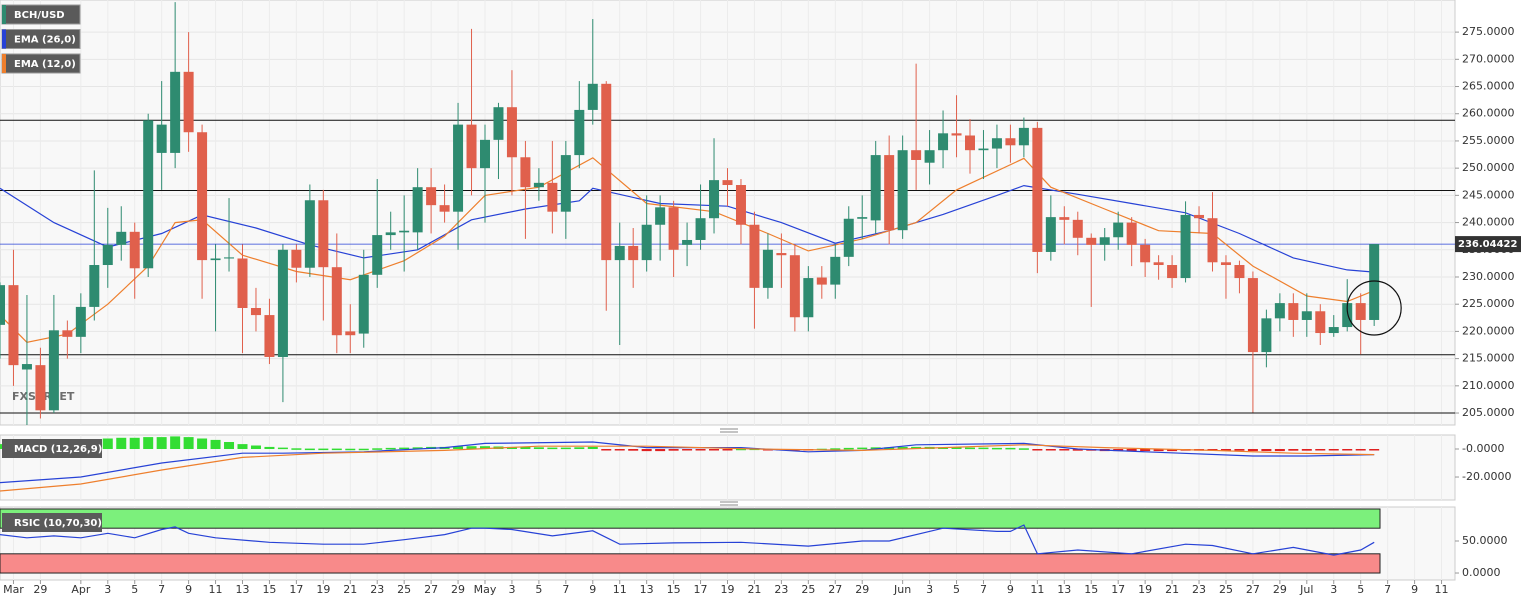  What do you see at coordinates (58, 449) in the screenshot?
I see `indicator-label: MACD (12,26,9)` at bounding box center [58, 449].